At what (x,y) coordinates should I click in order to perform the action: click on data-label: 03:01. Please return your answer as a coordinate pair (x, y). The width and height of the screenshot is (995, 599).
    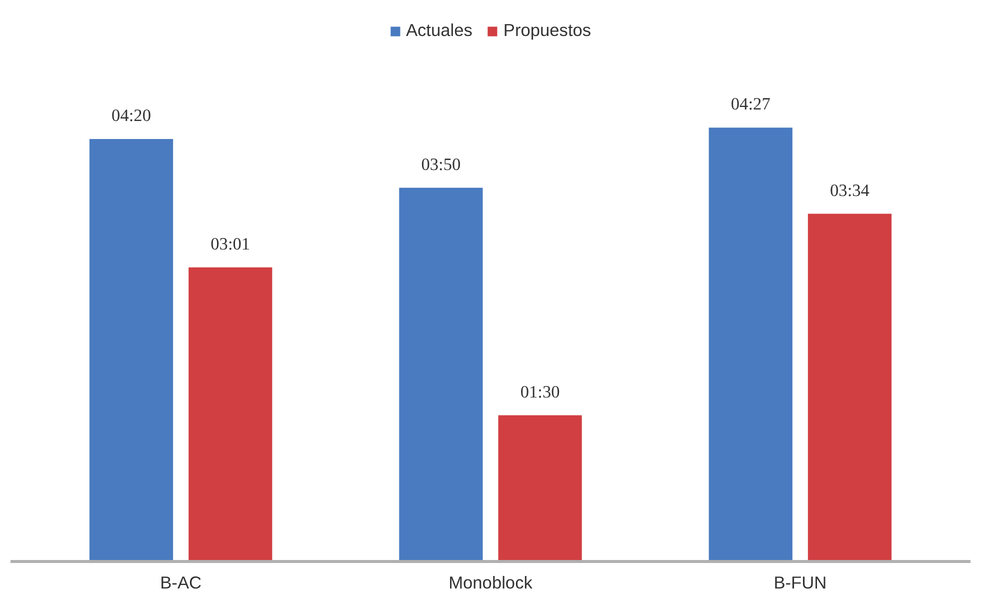
    Looking at the image, I should click on (230, 244).